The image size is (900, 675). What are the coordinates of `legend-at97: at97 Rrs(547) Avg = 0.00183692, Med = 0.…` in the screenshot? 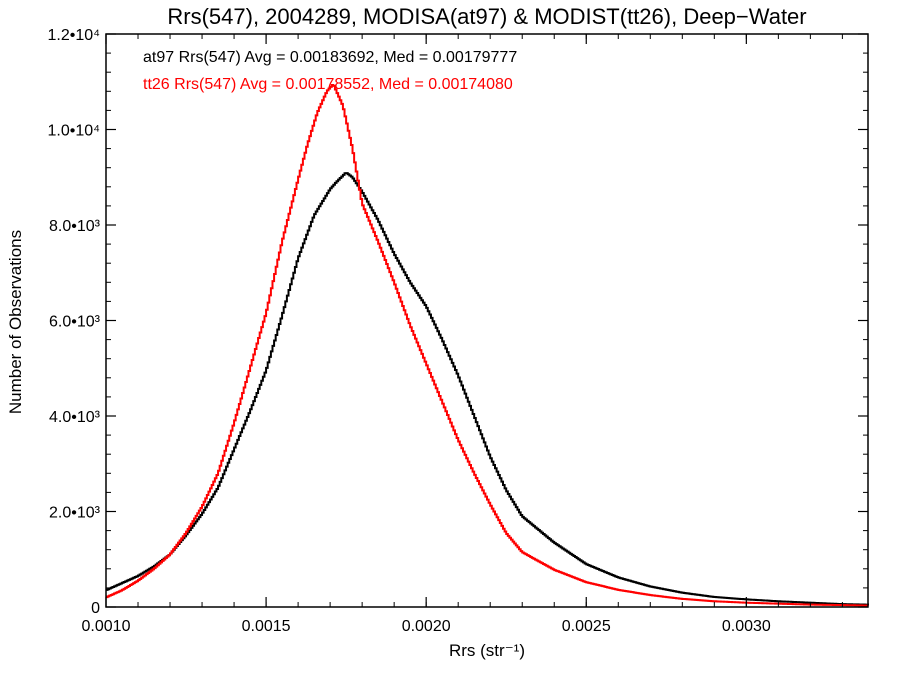 It's located at (330, 57).